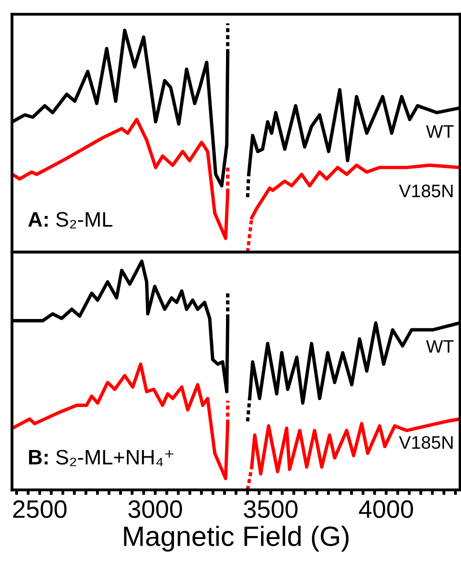 This screenshot has width=461, height=571. What do you see at coordinates (155, 509) in the screenshot?
I see `x-tick-label: 3000` at bounding box center [155, 509].